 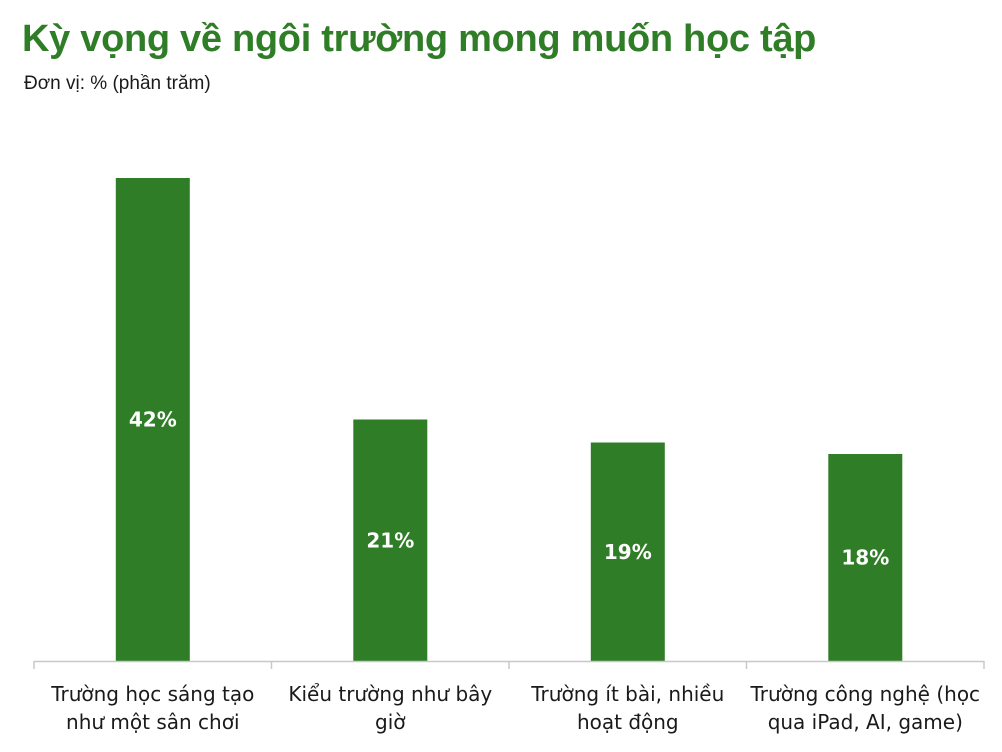 I want to click on chart-subtitle: Đơn vị: % (phần trăm), so click(x=117, y=83).